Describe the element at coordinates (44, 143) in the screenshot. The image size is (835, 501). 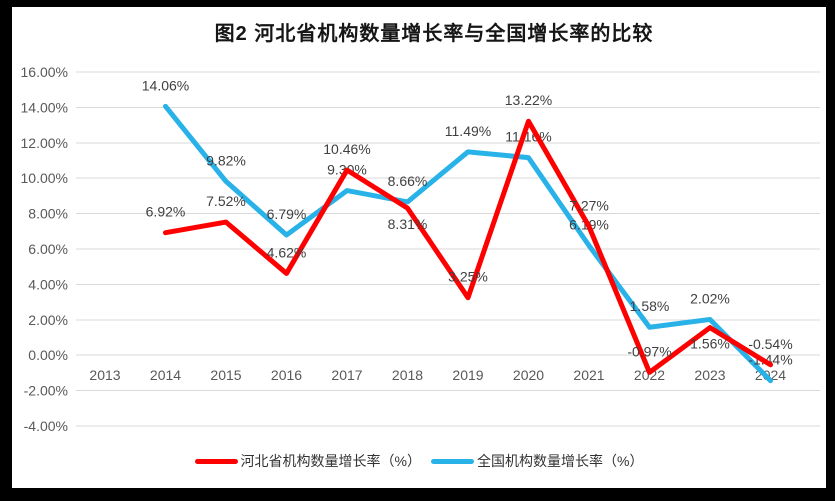
I see `svg-text: 12.00%` at that location.